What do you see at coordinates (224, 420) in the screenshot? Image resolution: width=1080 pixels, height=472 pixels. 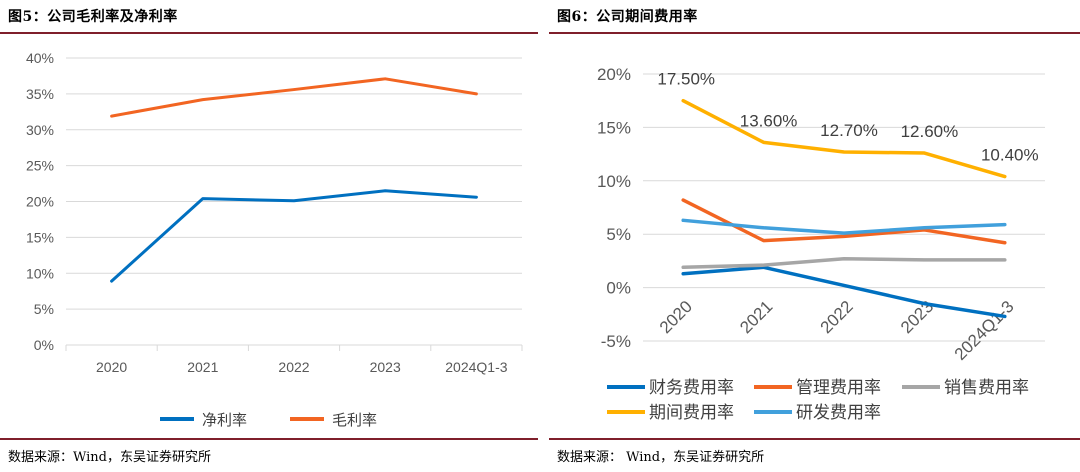 I see `legend-label: 净利率` at bounding box center [224, 420].